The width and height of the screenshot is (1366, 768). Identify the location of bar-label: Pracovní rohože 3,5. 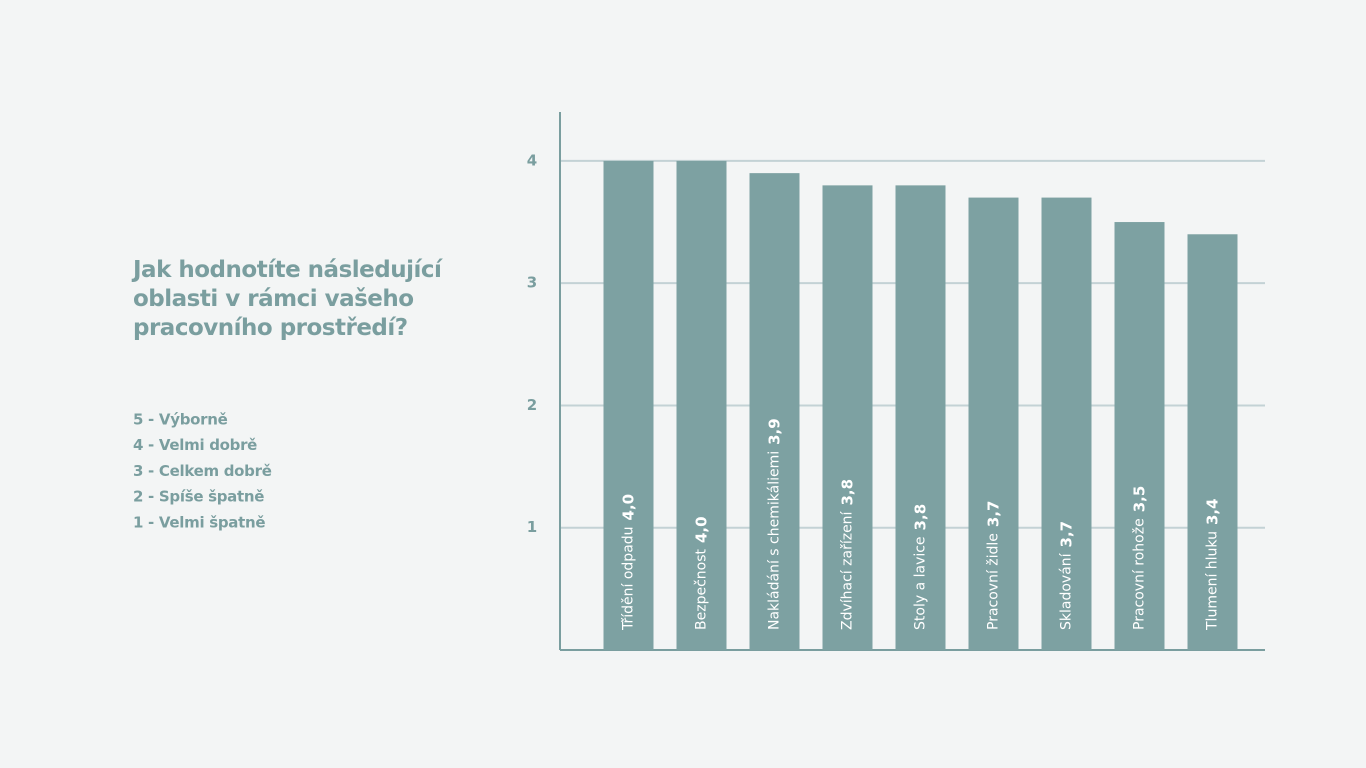
(1139, 558).